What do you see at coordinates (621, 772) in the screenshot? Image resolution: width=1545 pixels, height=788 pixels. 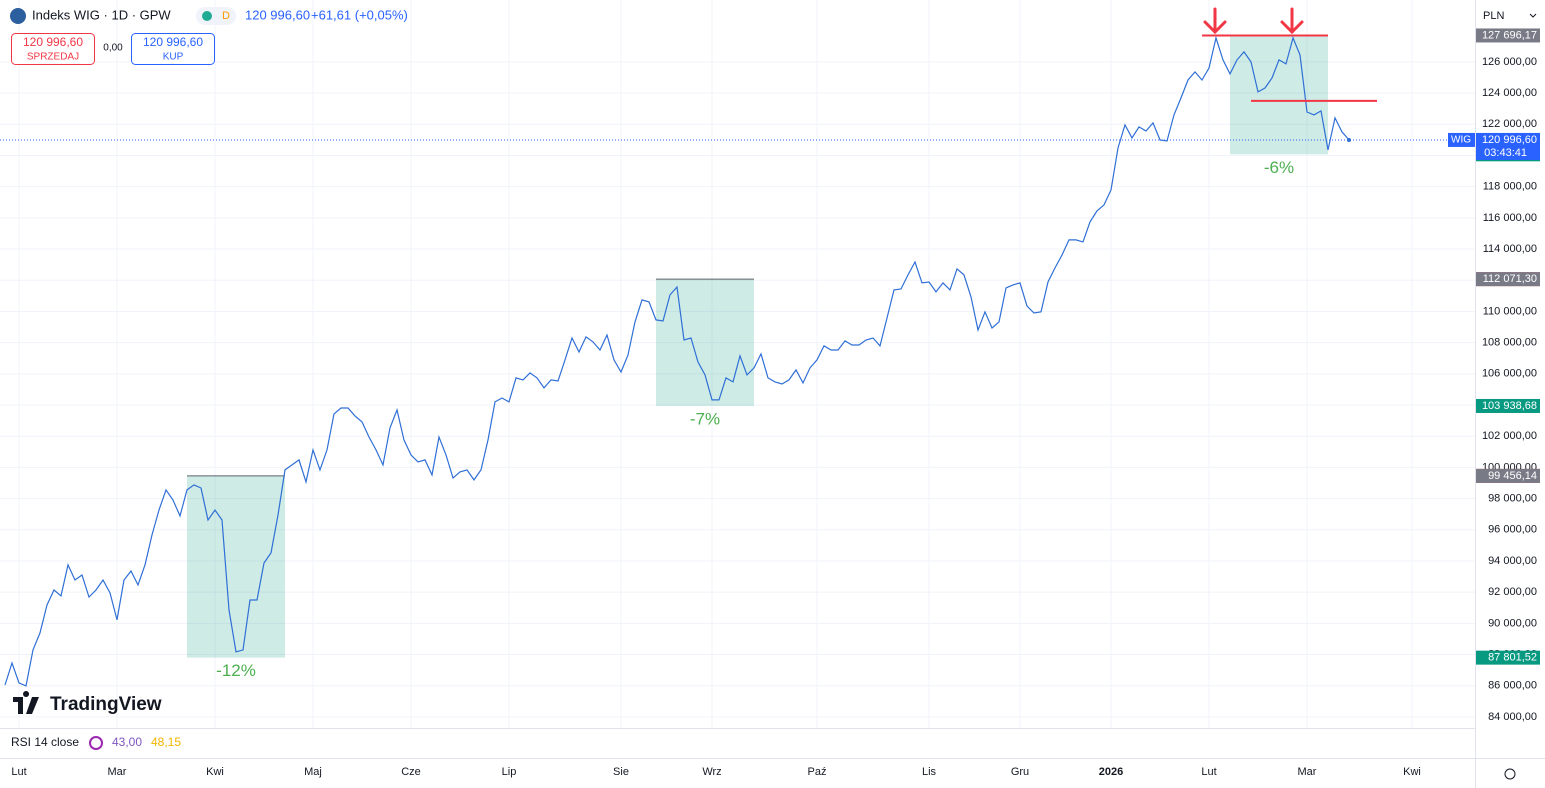 I see `x-tick-label: Sie` at bounding box center [621, 772].